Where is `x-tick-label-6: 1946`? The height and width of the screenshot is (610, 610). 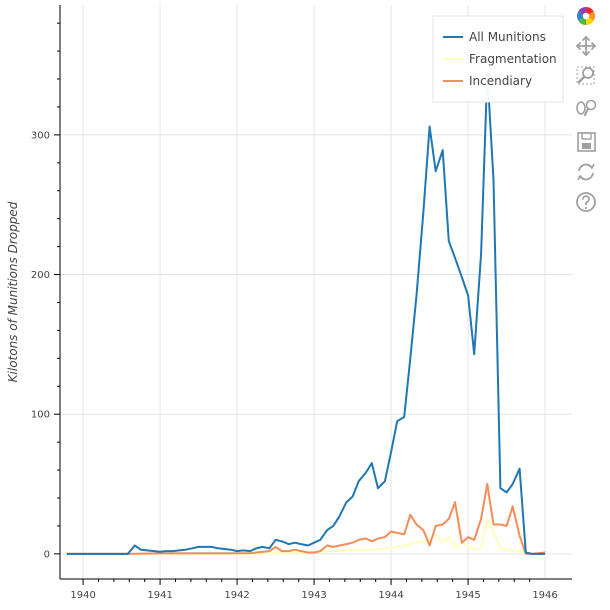 x-tick-label-6: 1946 is located at coordinates (544, 595).